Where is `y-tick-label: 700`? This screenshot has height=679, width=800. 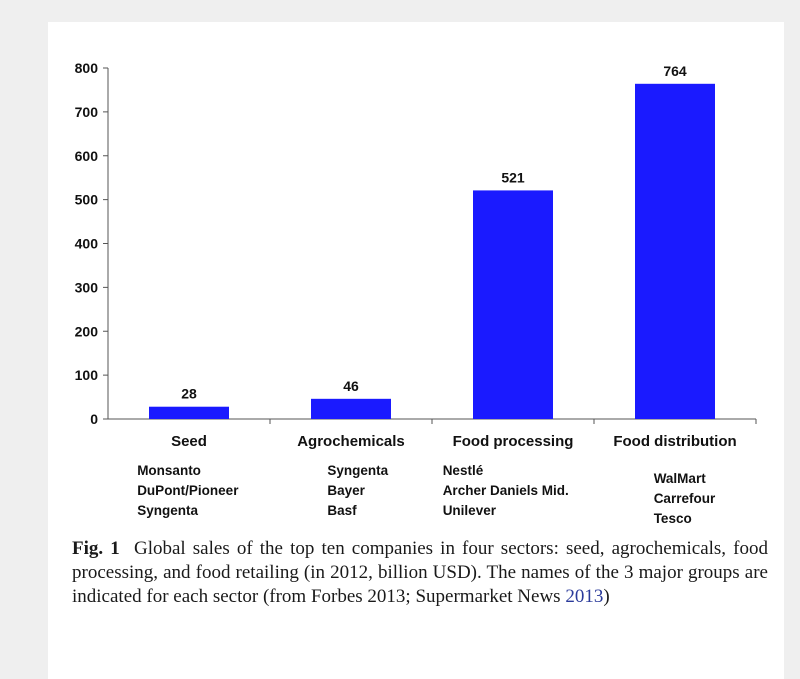
y-tick-label: 700 is located at coordinates (87, 112).